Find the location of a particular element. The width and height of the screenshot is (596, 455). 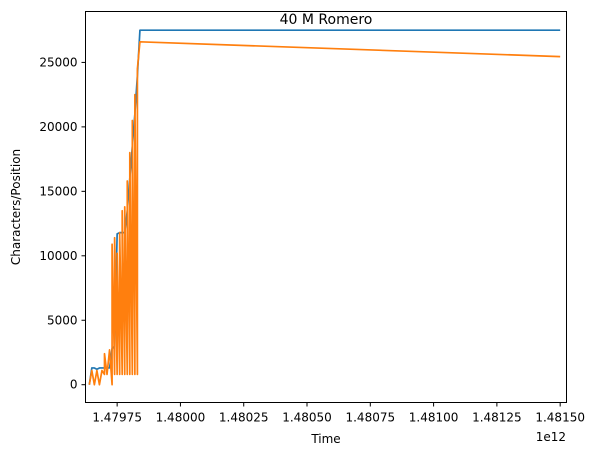

chart-title: 40 M Romero is located at coordinates (326, 20).